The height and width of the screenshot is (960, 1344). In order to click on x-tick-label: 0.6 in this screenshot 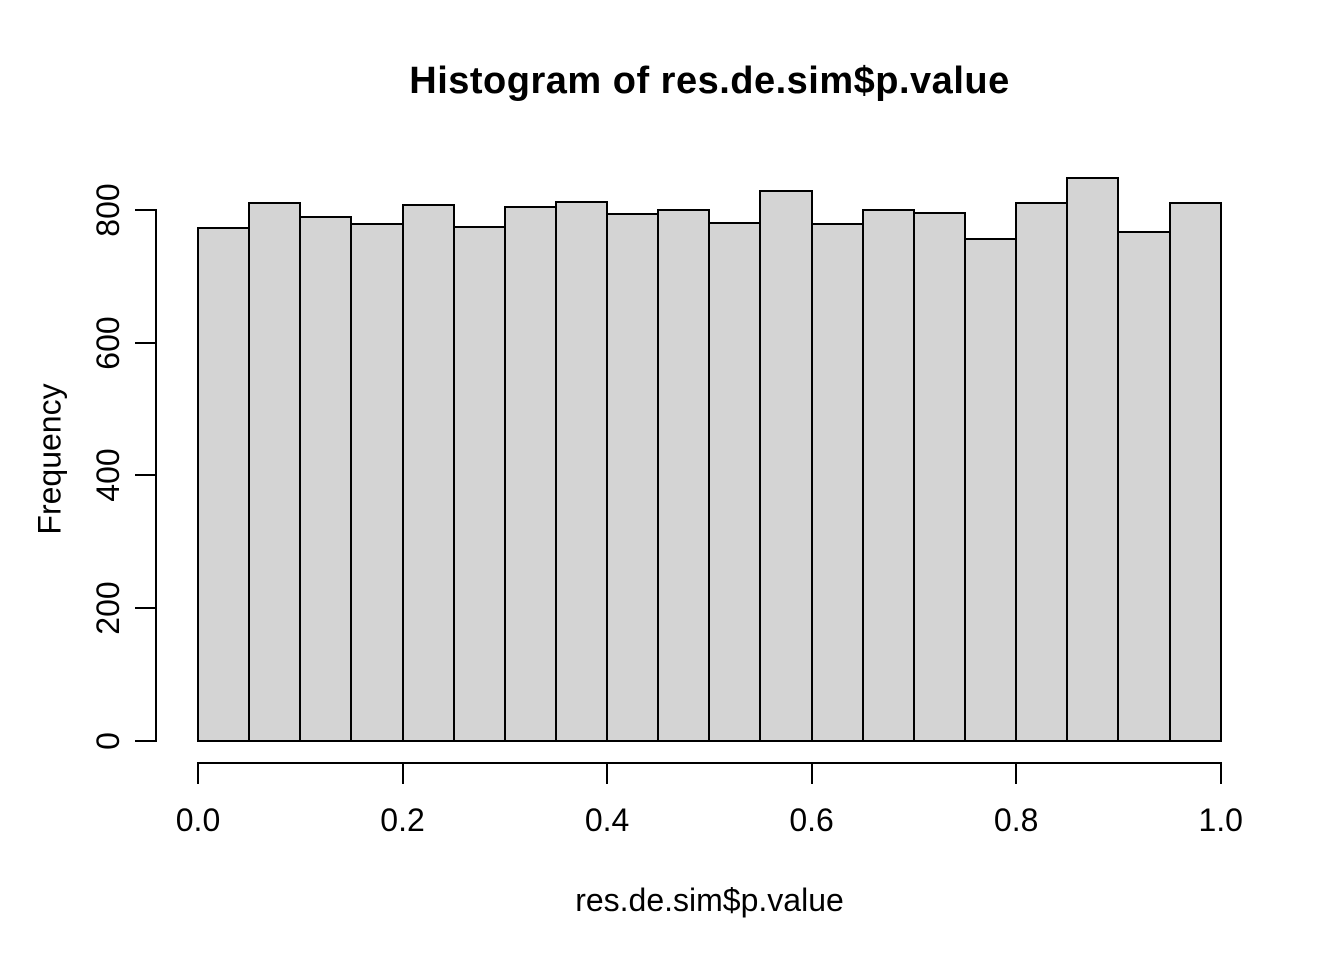, I will do `click(811, 820)`.